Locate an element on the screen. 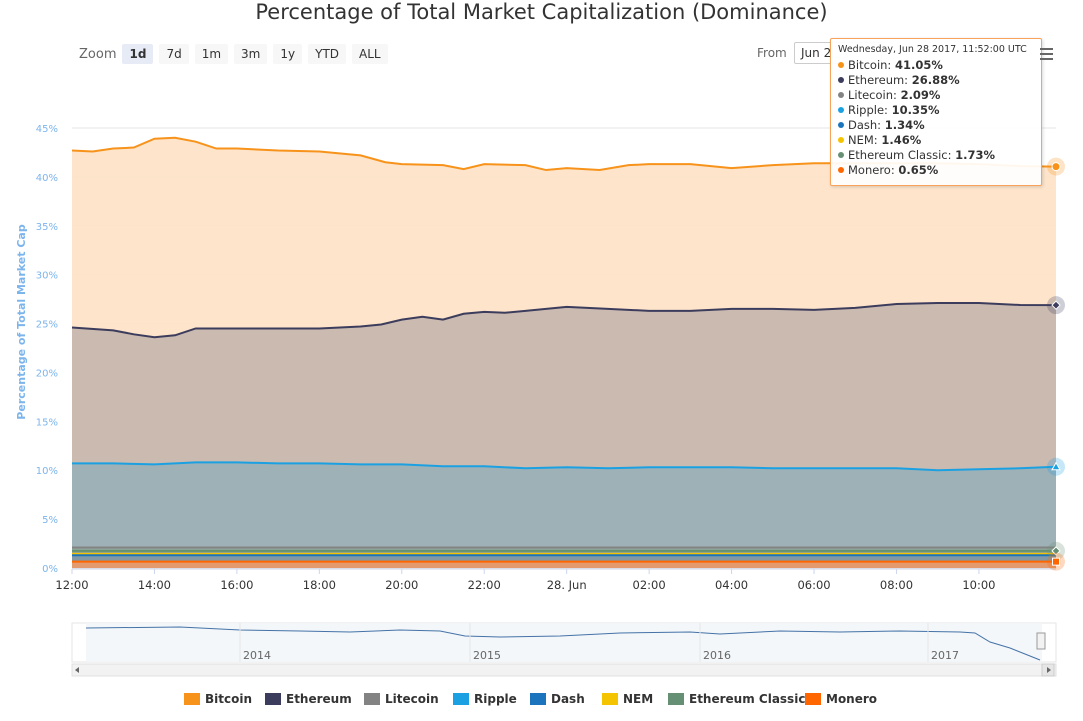 The image size is (1083, 721). legend-item-ethereum: Ethereum is located at coordinates (308, 699).